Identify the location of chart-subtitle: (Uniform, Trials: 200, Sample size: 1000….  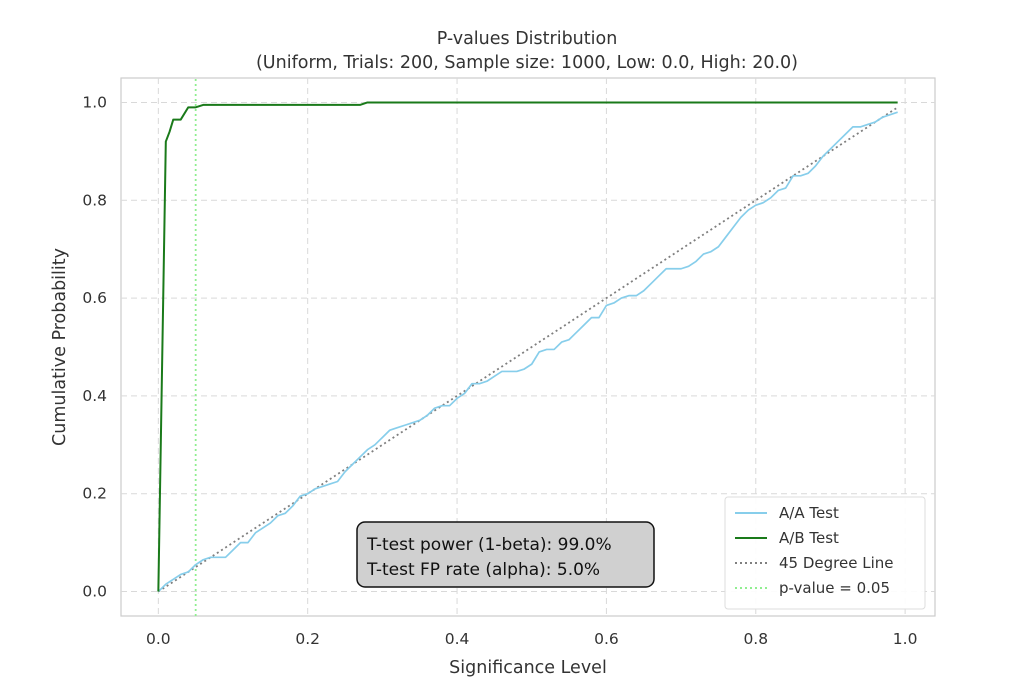
(527, 63).